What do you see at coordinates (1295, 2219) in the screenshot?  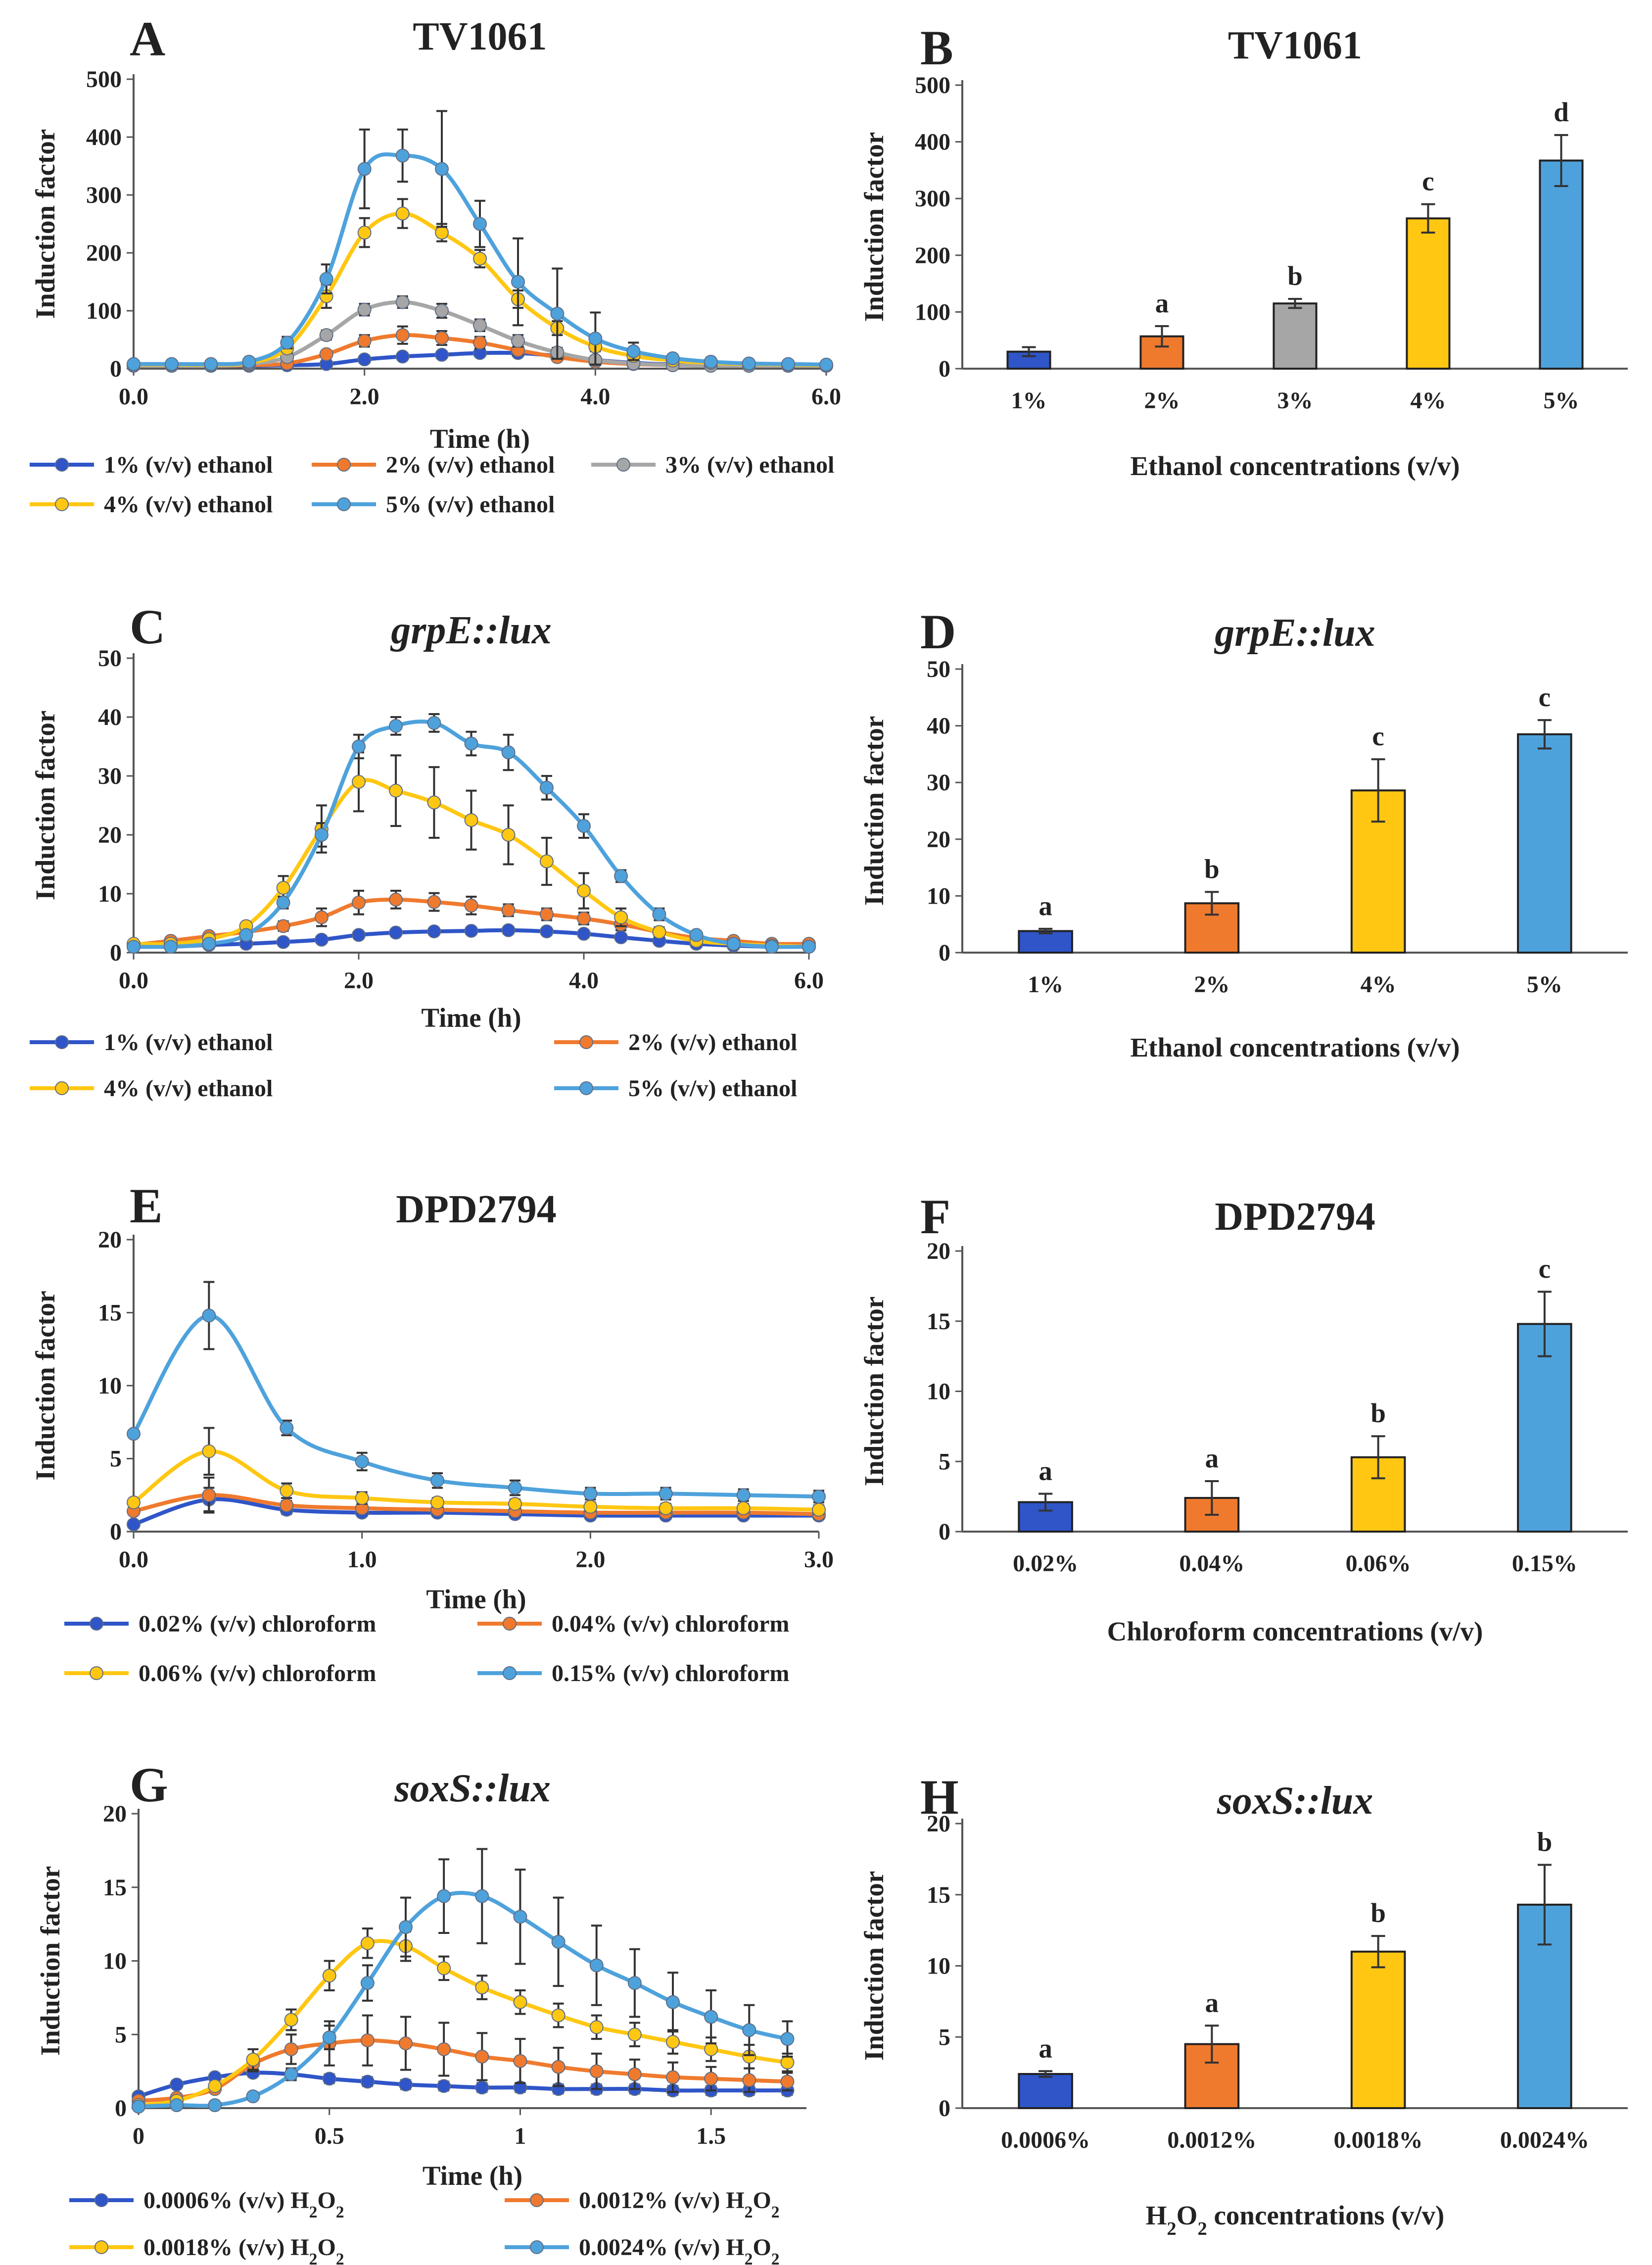 I see `panel-h-x-axis-label: H2O2 concentrations (v/v)` at bounding box center [1295, 2219].